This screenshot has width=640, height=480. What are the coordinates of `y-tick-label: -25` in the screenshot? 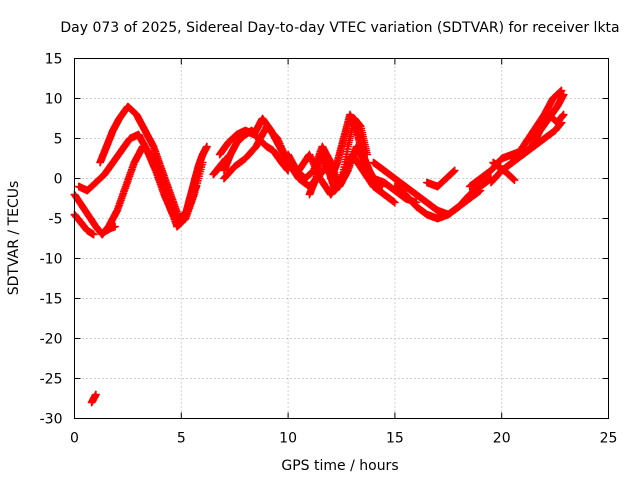 It's located at (51, 380).